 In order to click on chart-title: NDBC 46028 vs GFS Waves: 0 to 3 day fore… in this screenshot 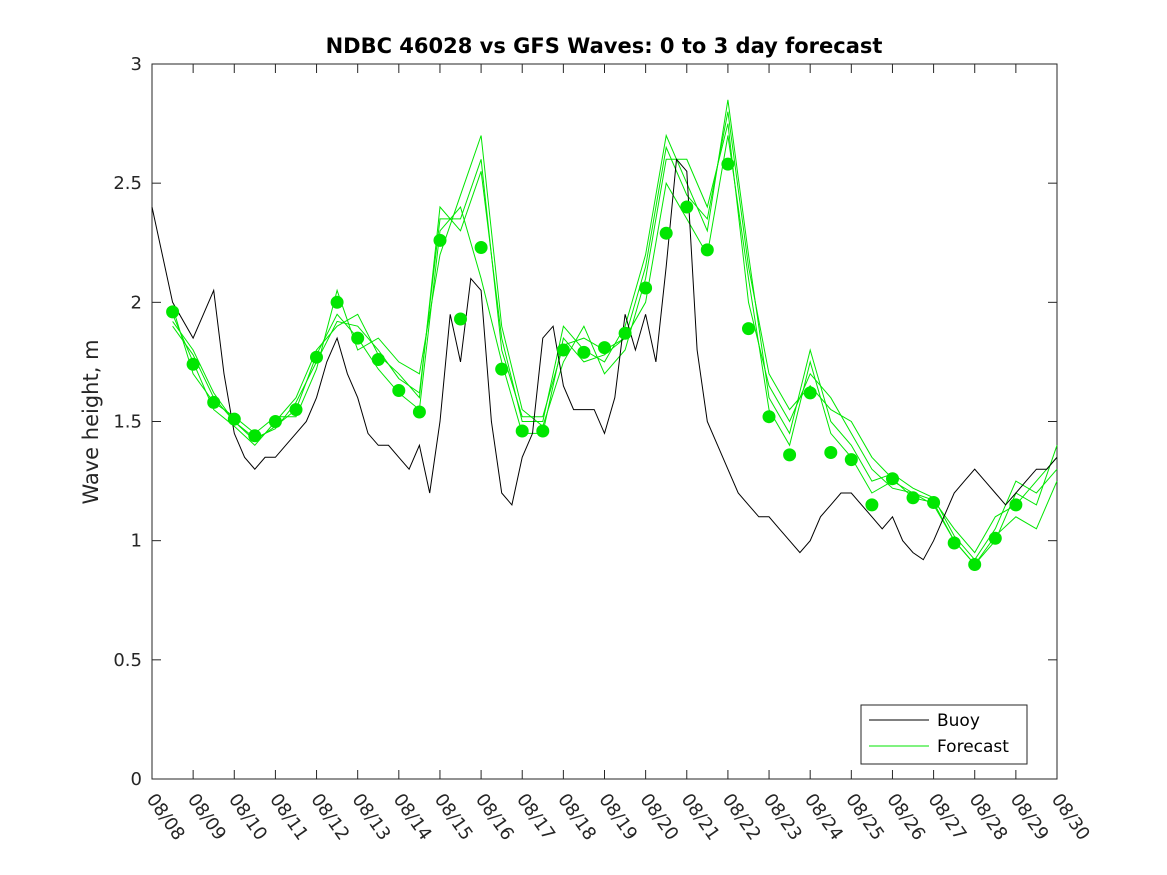, I will do `click(604, 46)`.